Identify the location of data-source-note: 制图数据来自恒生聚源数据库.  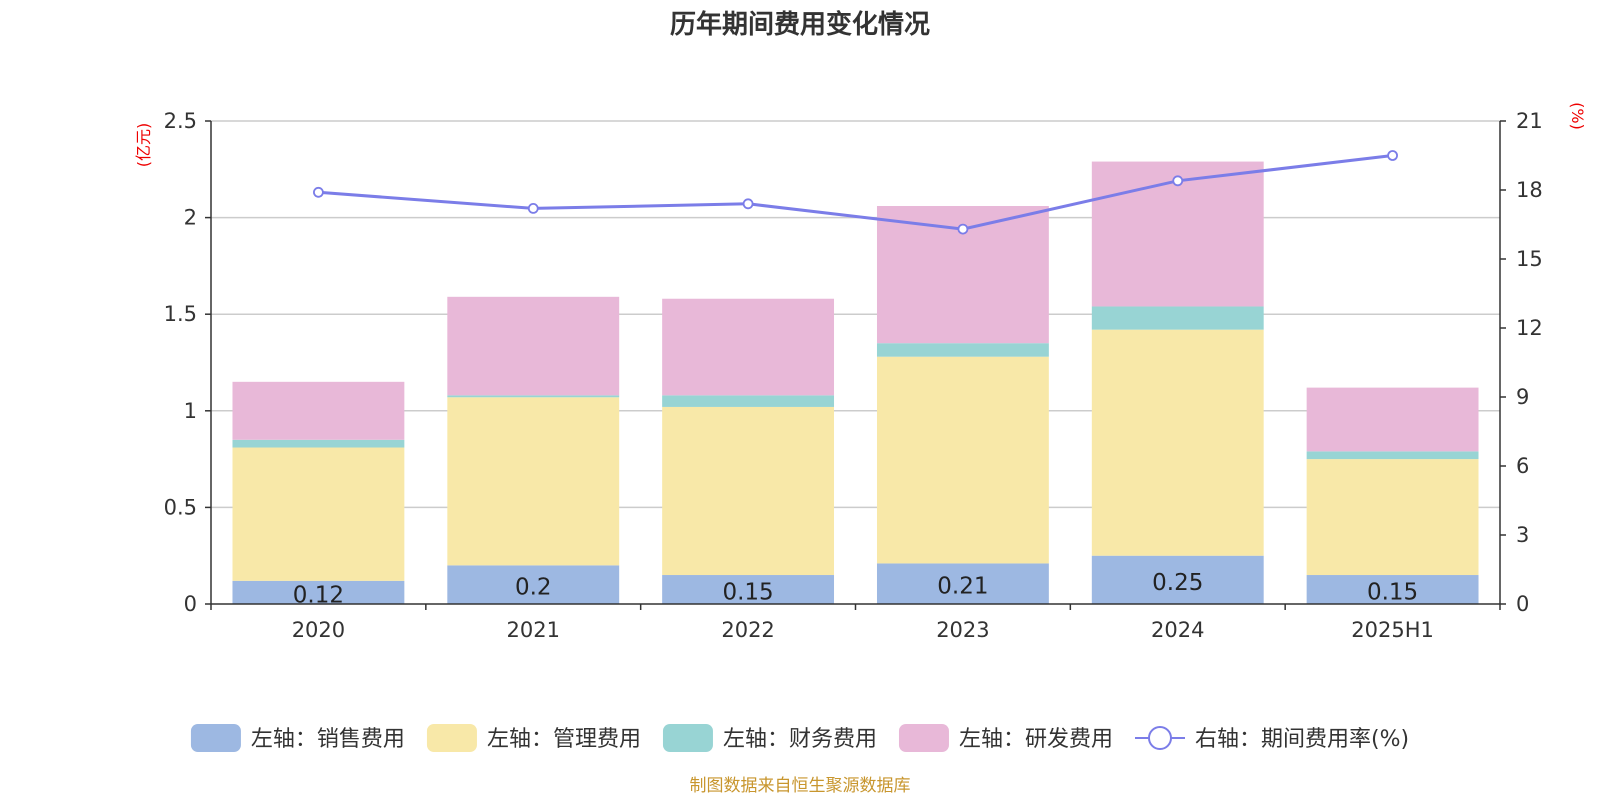
(800, 786).